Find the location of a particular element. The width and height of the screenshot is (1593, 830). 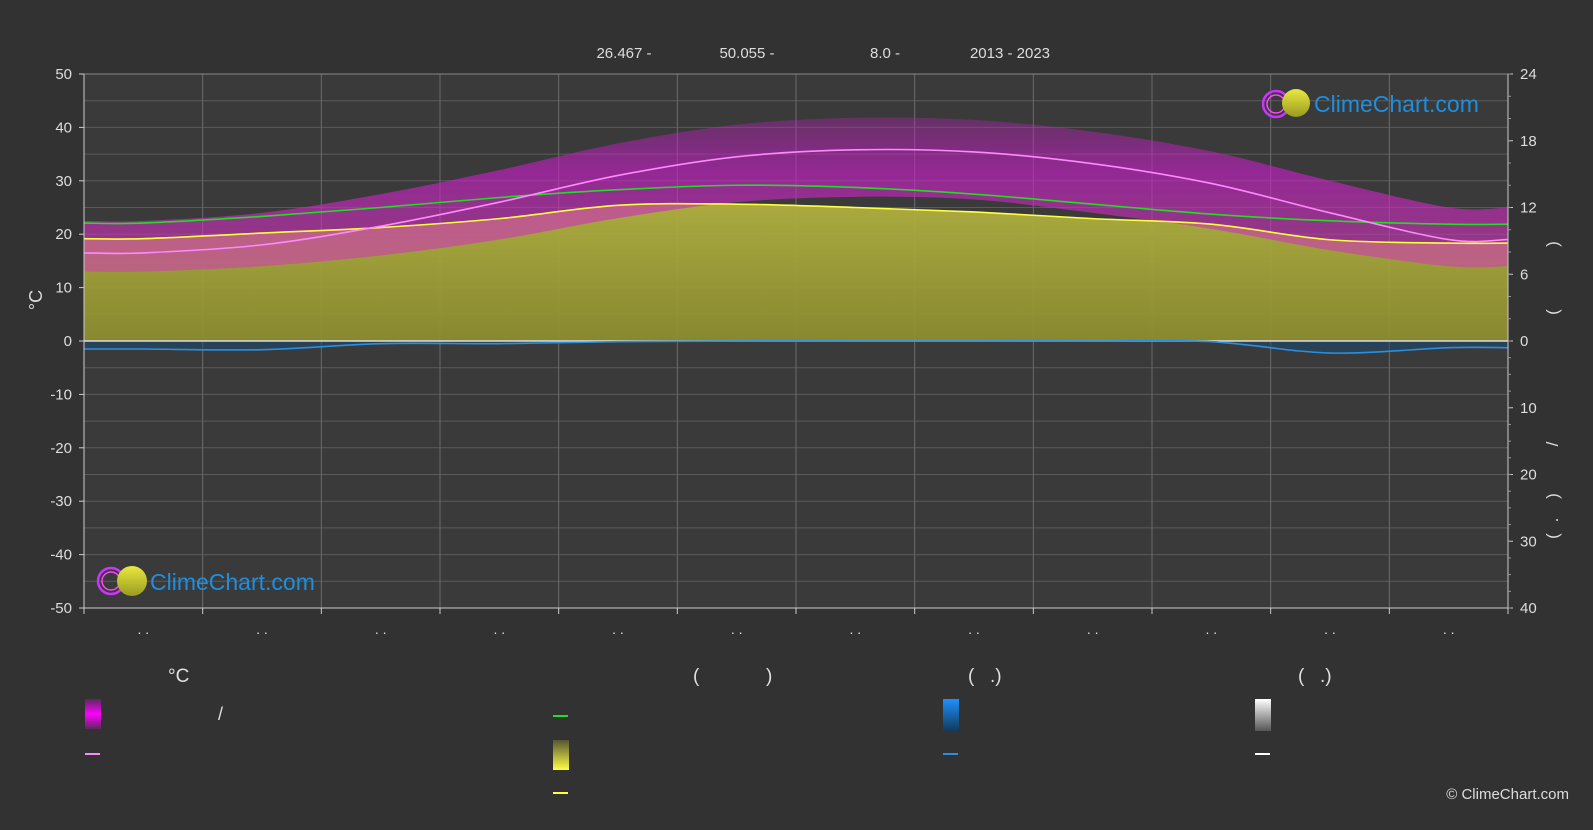

header-longitude: 50.055 - is located at coordinates (746, 53).